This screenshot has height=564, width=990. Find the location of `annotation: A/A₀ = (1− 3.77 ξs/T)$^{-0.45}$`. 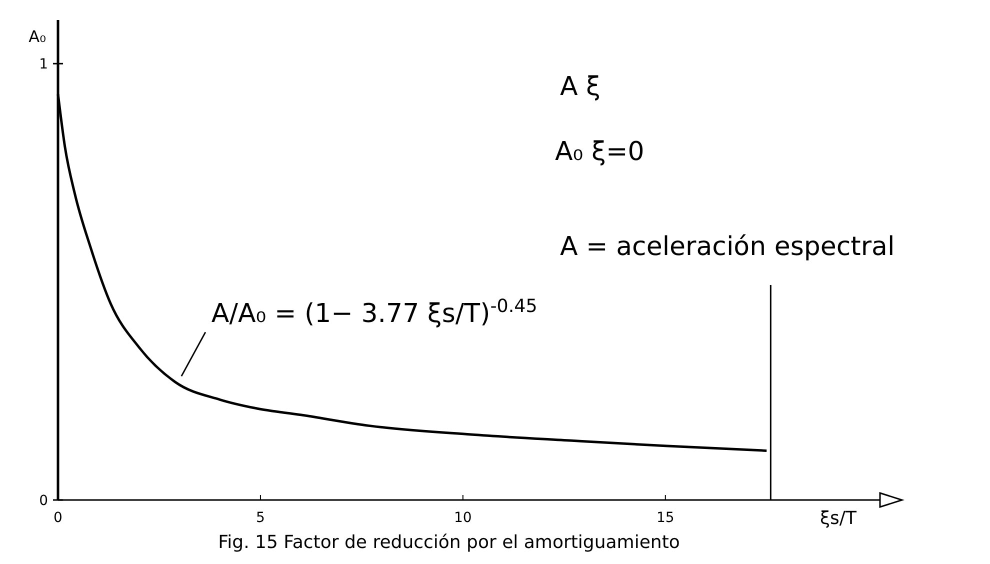

annotation: A/A₀ = (1− 3.77 ξs/T)$^{-0.45}$ is located at coordinates (374, 313).